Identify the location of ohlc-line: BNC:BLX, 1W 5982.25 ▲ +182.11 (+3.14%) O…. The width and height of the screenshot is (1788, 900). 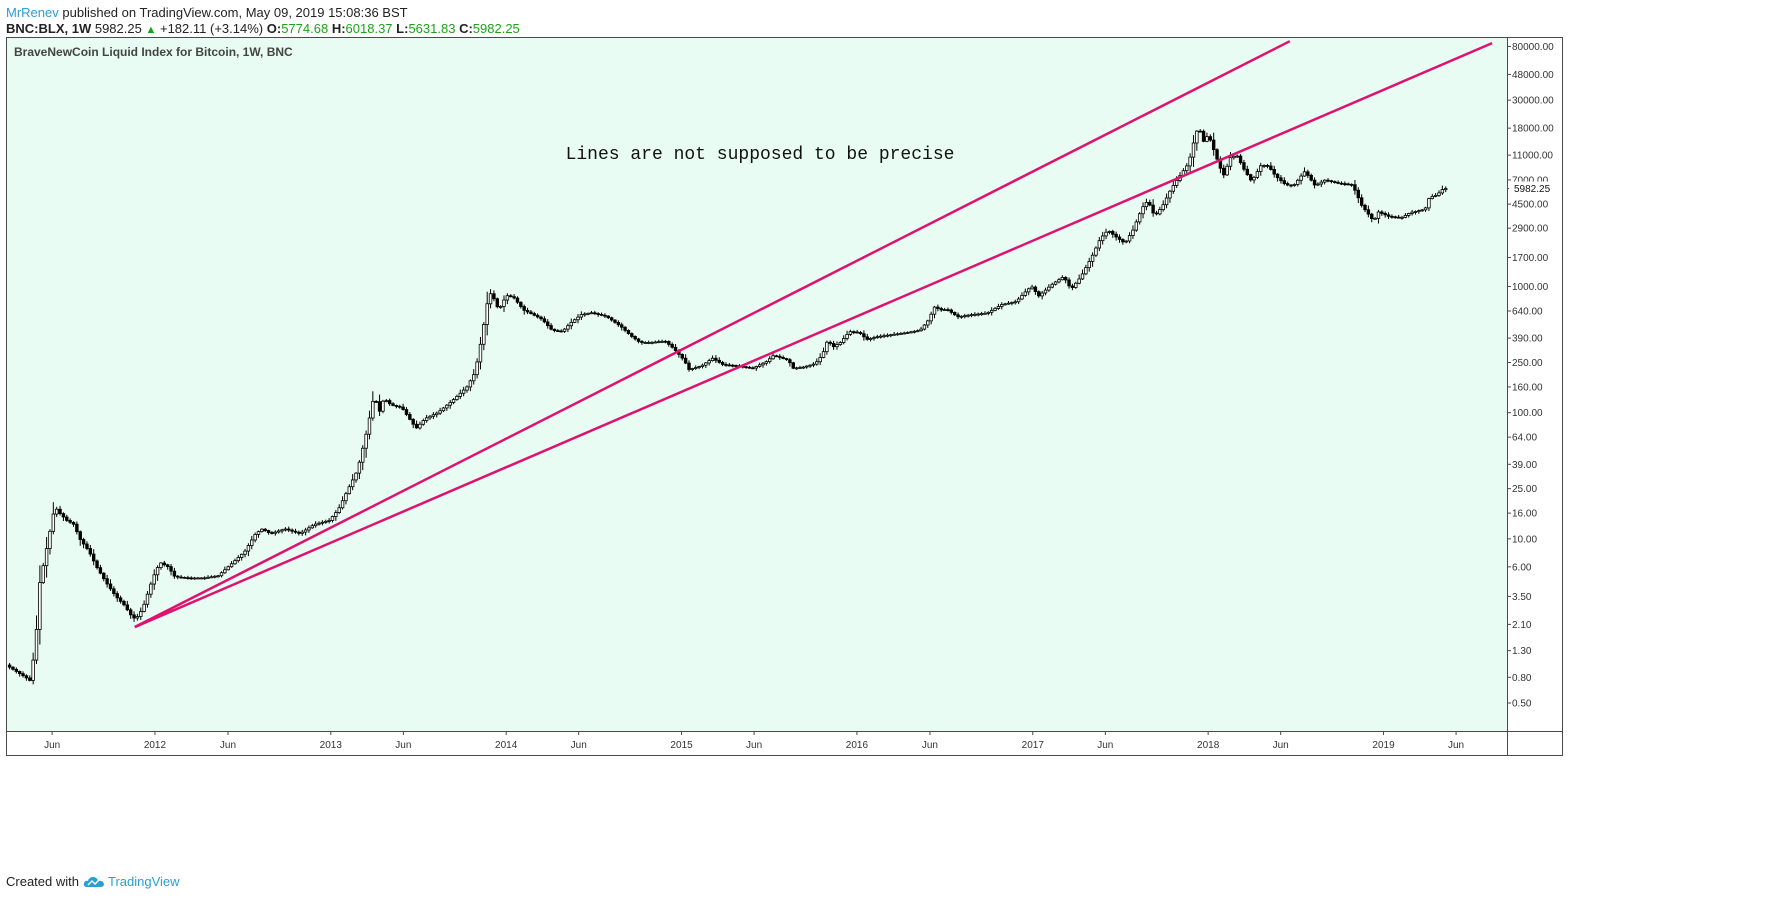
(263, 29).